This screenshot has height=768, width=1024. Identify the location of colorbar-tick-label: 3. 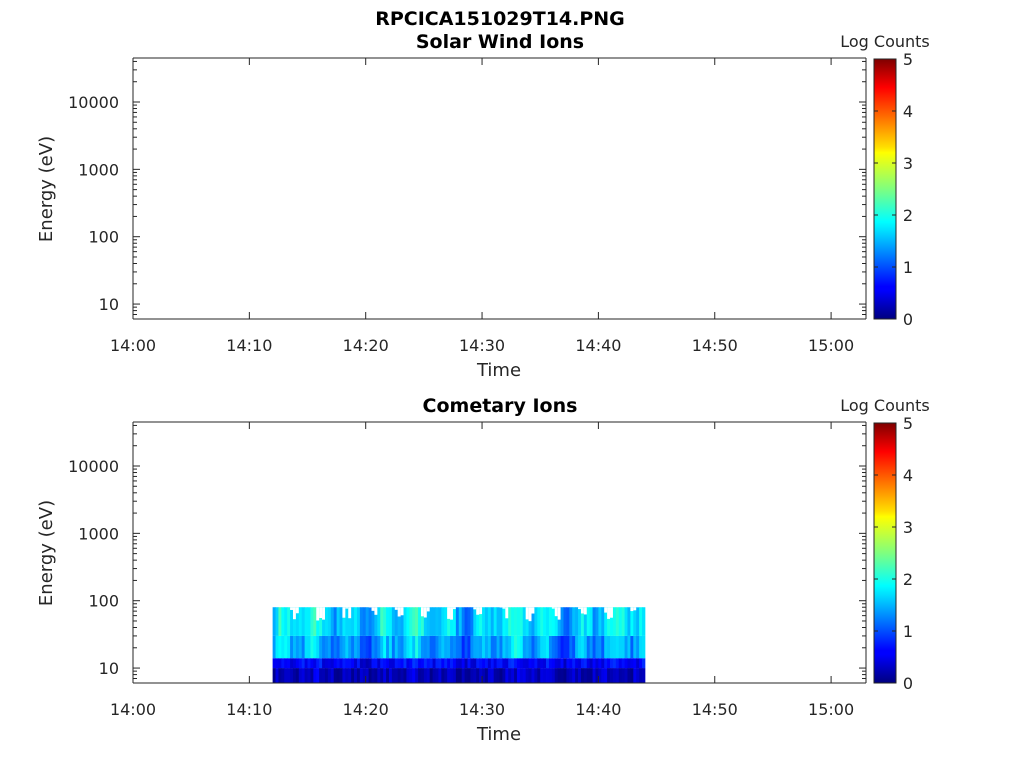
(908, 527).